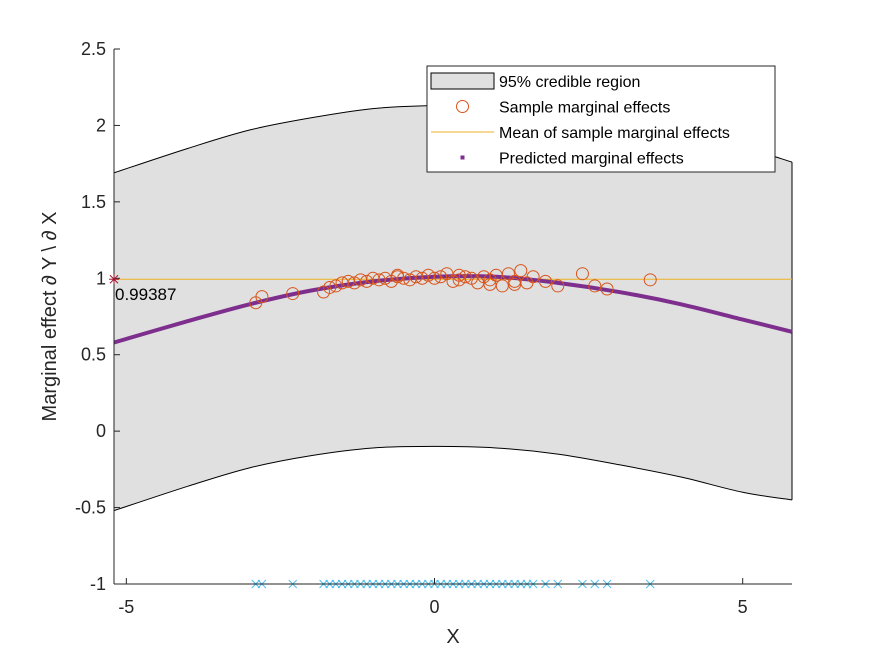 This screenshot has width=875, height=656. What do you see at coordinates (584, 108) in the screenshot?
I see `legend-label: Sample marginal effects` at bounding box center [584, 108].